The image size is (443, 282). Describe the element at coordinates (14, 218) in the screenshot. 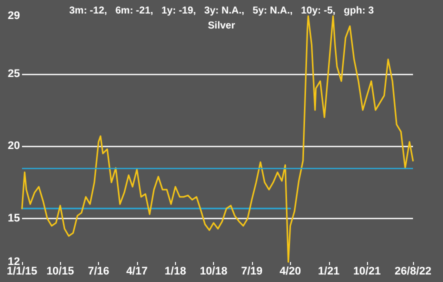

I see `y-tick-label: 15` at that location.